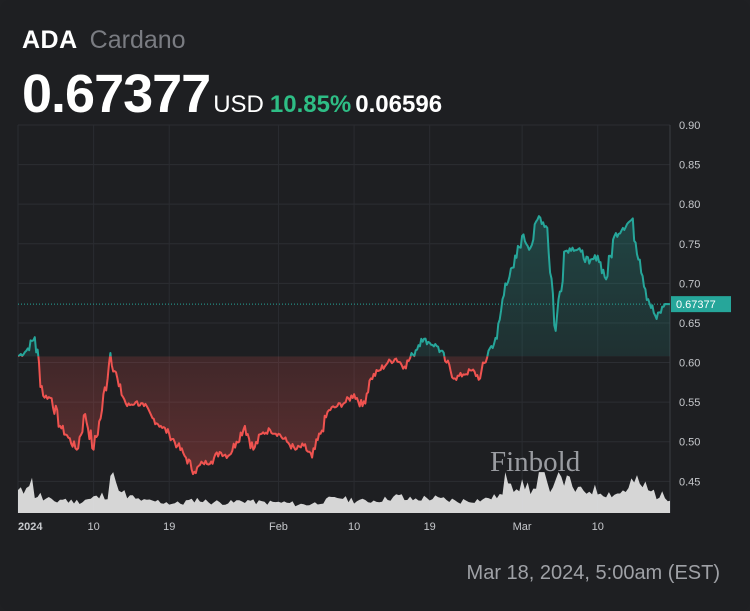 The height and width of the screenshot is (611, 750). Describe the element at coordinates (689, 364) in the screenshot. I see `y-tick-label: 0.60` at that location.